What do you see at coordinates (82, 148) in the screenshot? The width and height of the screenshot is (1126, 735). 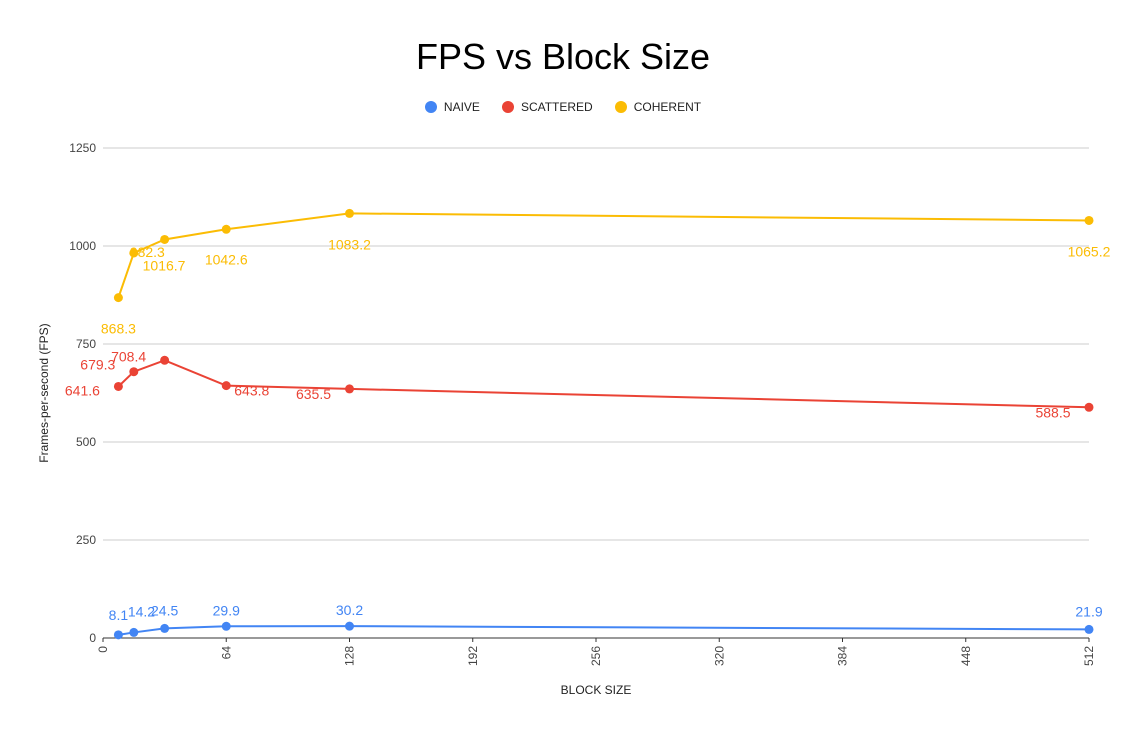 I see `y-tick-label: 1250` at bounding box center [82, 148].